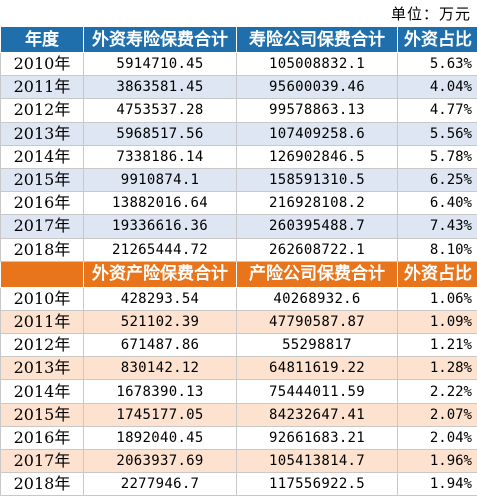  Describe the element at coordinates (238, 13) in the screenshot. I see `unit-row: 单位：万元` at that location.